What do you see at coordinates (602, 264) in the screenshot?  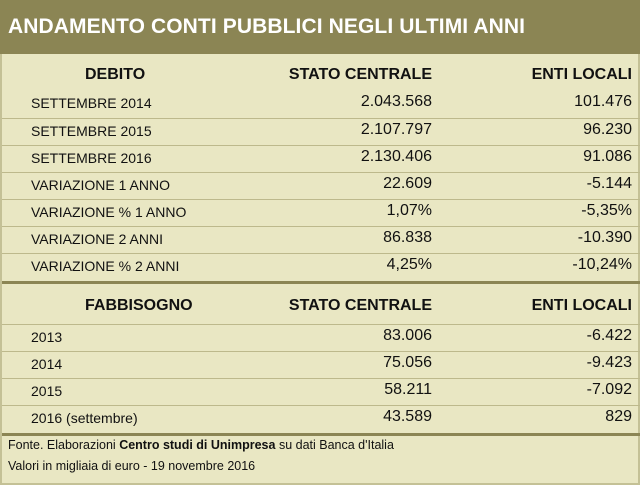 I see `row-enti: -10,24%` at bounding box center [602, 264].